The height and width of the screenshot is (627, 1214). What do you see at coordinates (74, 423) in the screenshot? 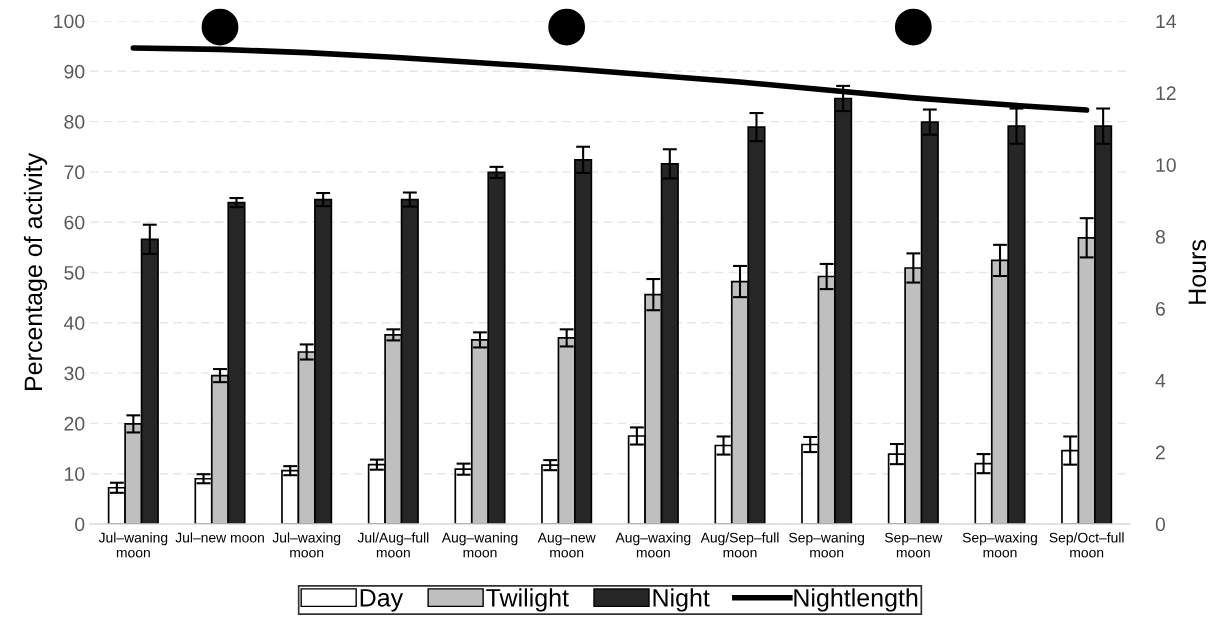
I see `y-tick-label: 20` at bounding box center [74, 423].